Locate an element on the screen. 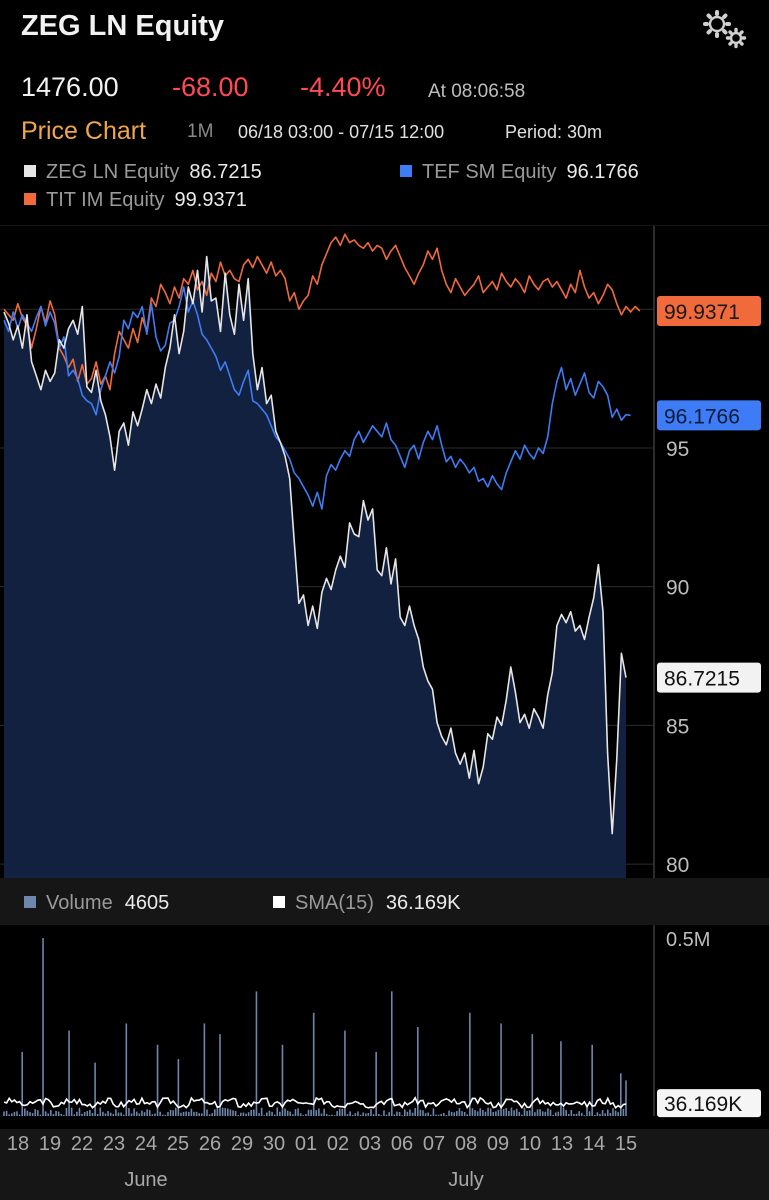 The image size is (769, 1200). net-change: -68.00 is located at coordinates (210, 87).